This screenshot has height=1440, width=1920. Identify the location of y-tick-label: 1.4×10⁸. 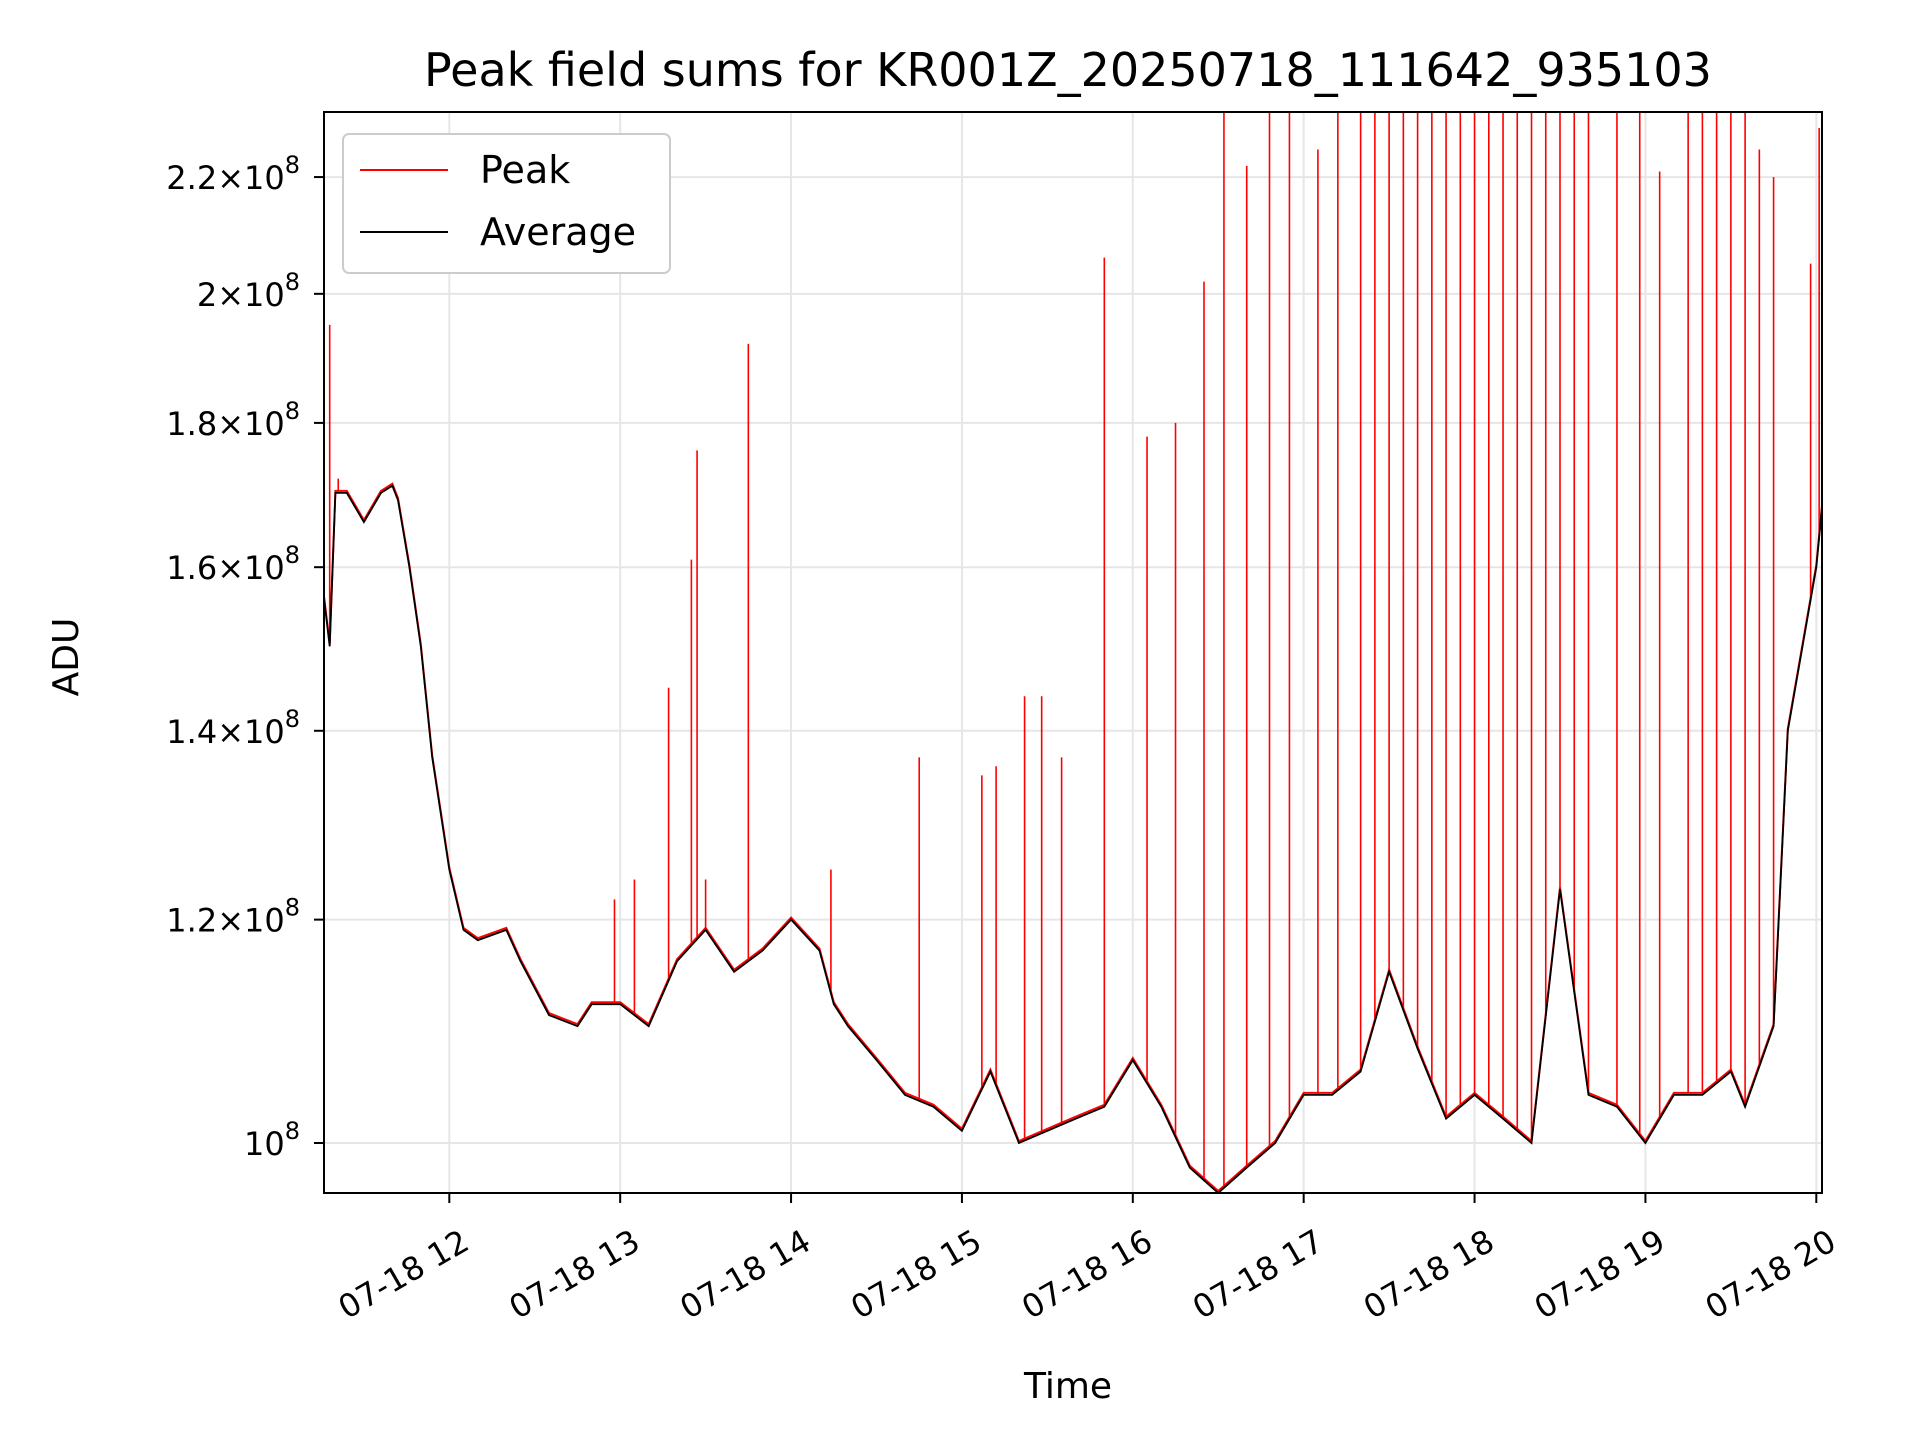
(233, 728).